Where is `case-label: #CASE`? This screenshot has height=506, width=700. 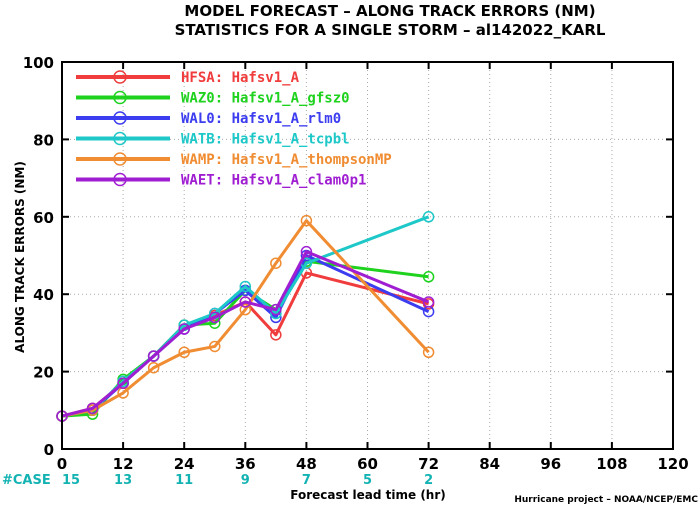
case-label: #CASE is located at coordinates (26, 480).